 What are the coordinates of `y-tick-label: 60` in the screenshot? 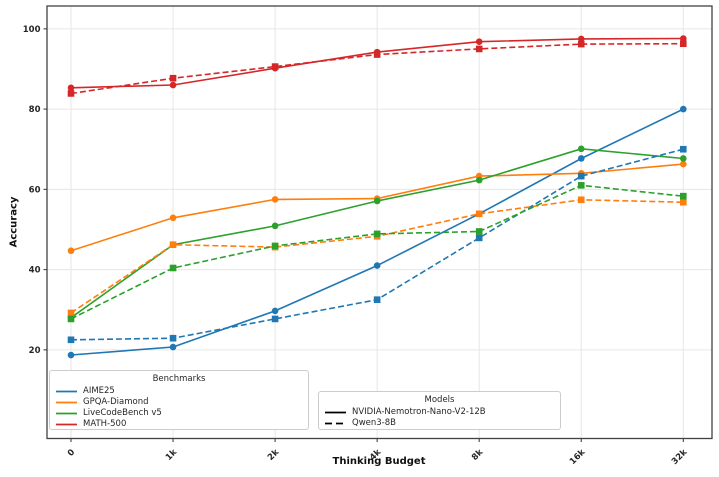 It's located at (35, 190).